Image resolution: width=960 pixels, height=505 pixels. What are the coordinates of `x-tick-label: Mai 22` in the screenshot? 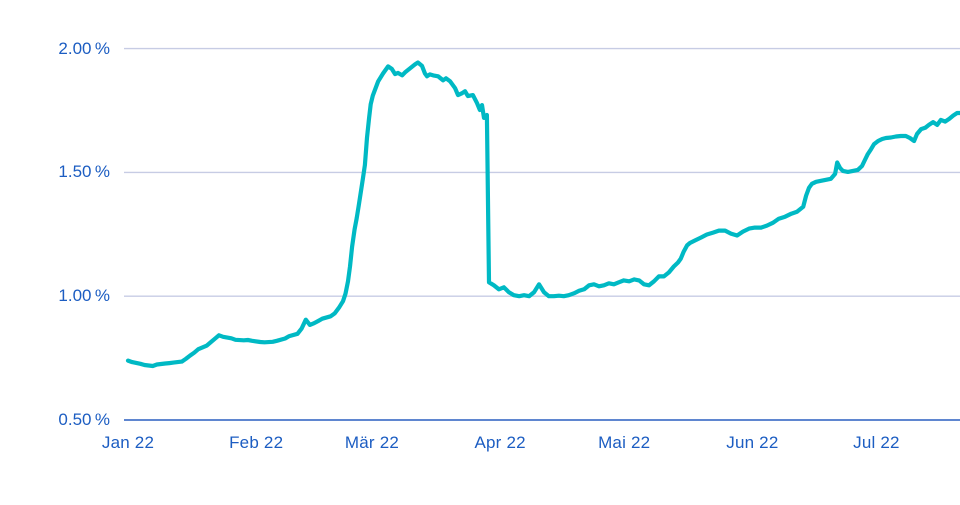 It's located at (624, 442).